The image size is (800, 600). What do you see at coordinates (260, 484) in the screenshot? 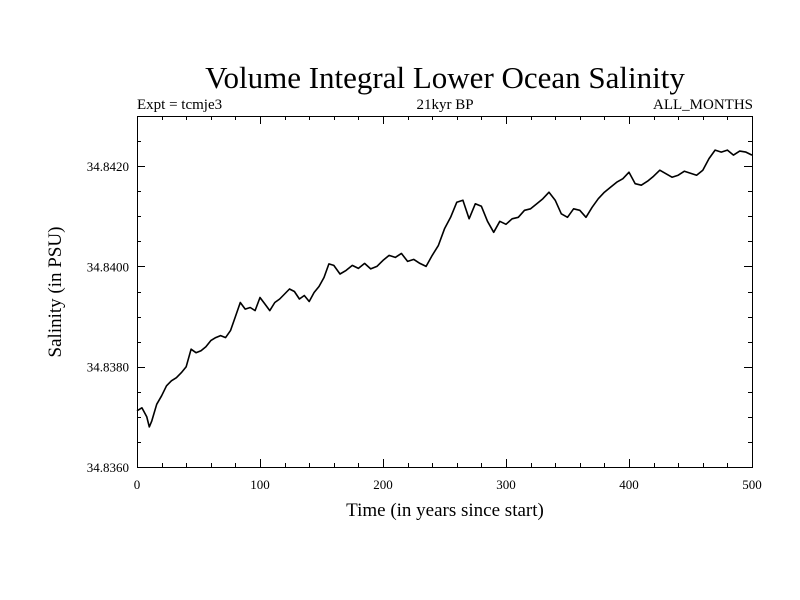
I see `x-tick-label: 100` at bounding box center [260, 484].